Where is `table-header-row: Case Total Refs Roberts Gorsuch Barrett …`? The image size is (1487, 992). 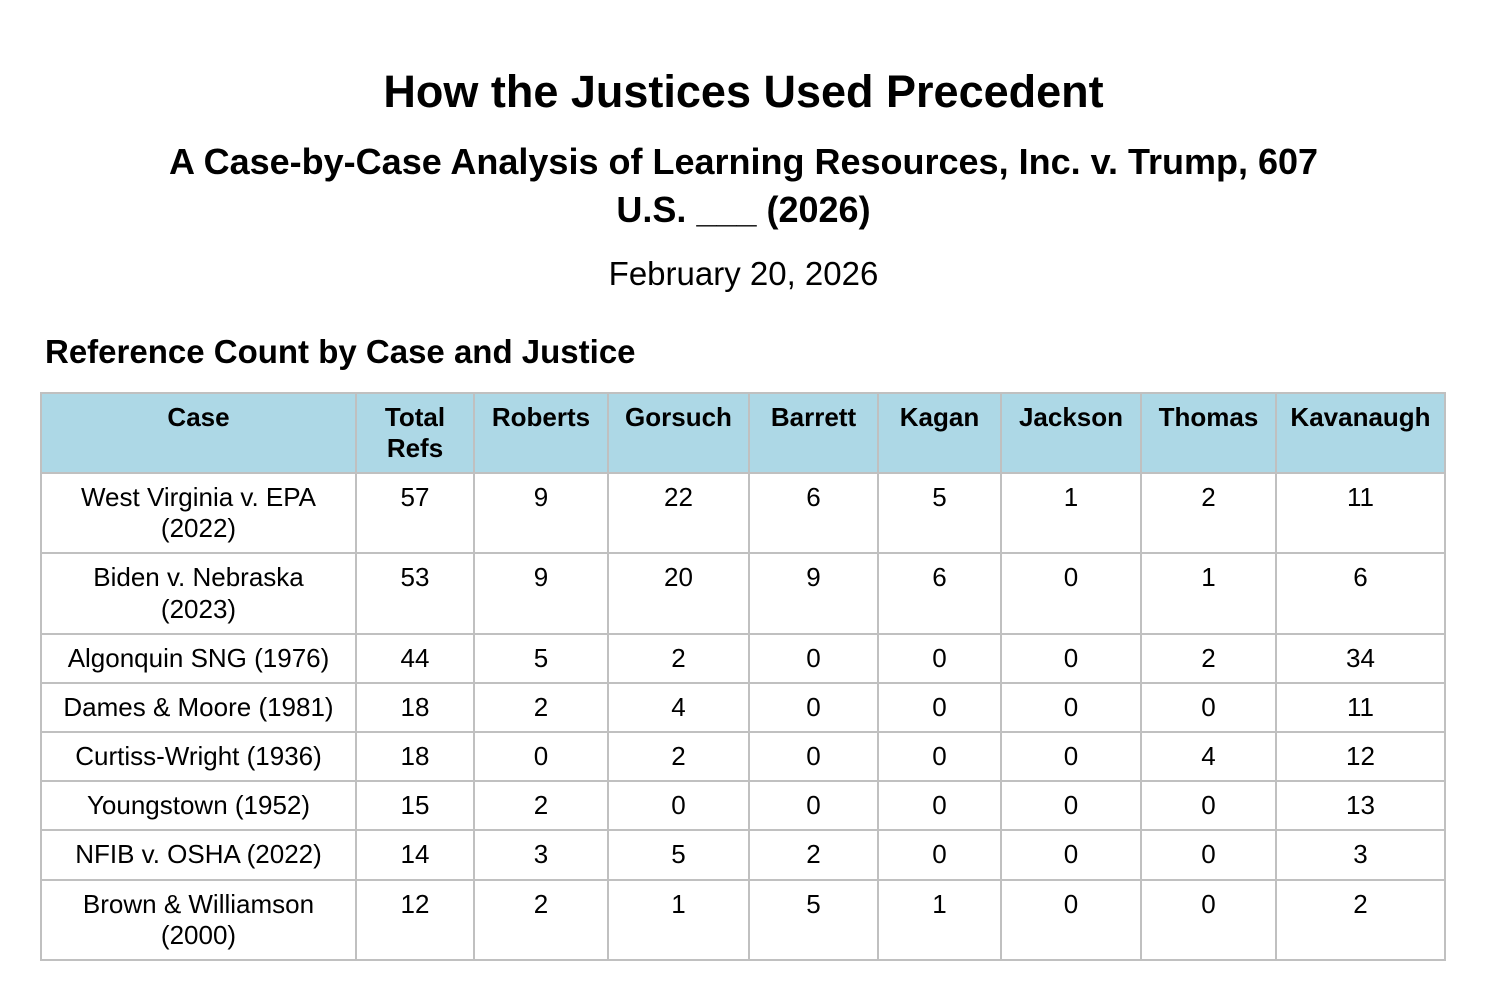
table-header-row: Case Total Refs Roberts Gorsuch Barrett … is located at coordinates (743, 432).